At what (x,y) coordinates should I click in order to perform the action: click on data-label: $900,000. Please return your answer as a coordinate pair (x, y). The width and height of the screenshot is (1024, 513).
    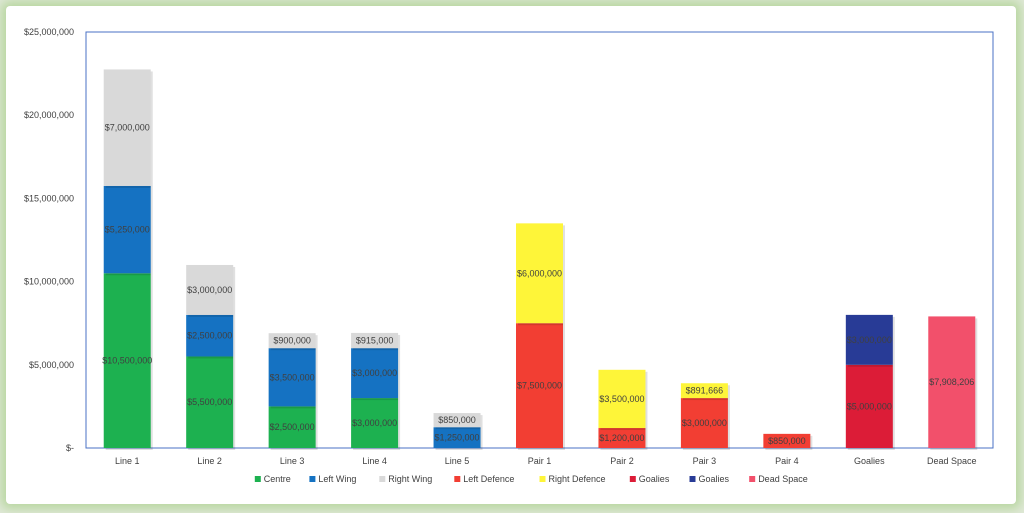
    Looking at the image, I should click on (292, 341).